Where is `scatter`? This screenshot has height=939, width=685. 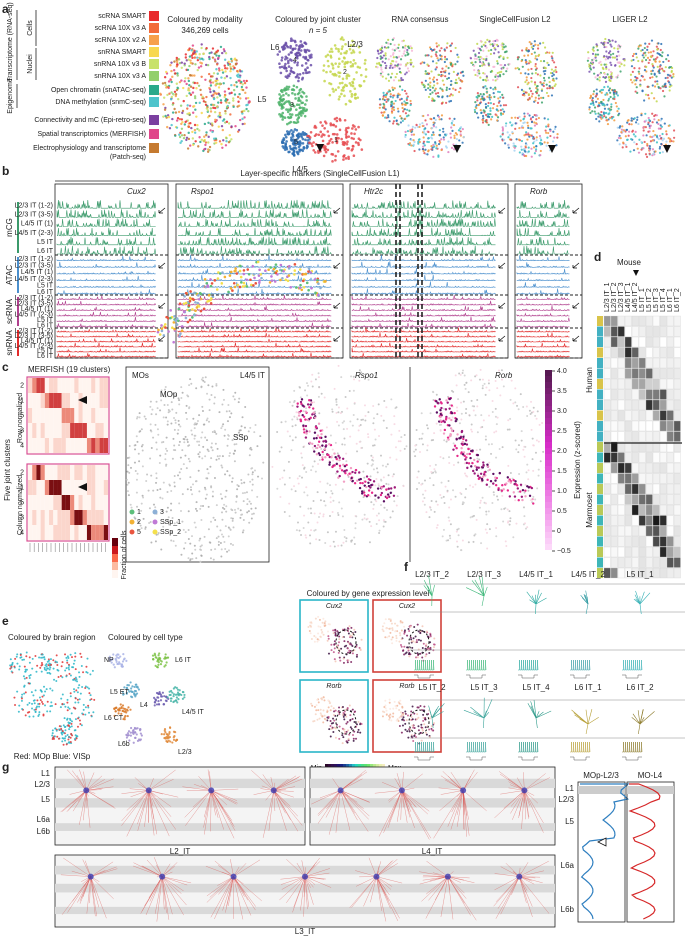 scatter is located at coordinates (395, 59).